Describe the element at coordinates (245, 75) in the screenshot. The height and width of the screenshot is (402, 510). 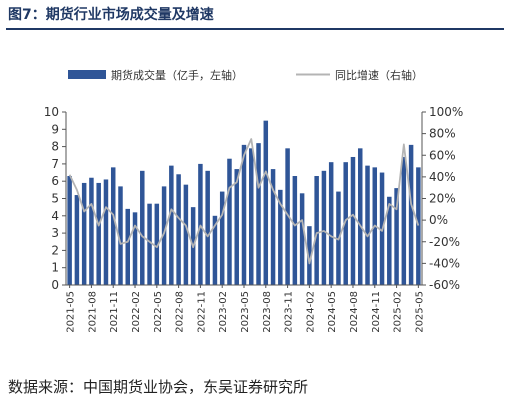
I see `legend: 期货成交量（亿手，左轴） 同比增速（右轴）` at that location.